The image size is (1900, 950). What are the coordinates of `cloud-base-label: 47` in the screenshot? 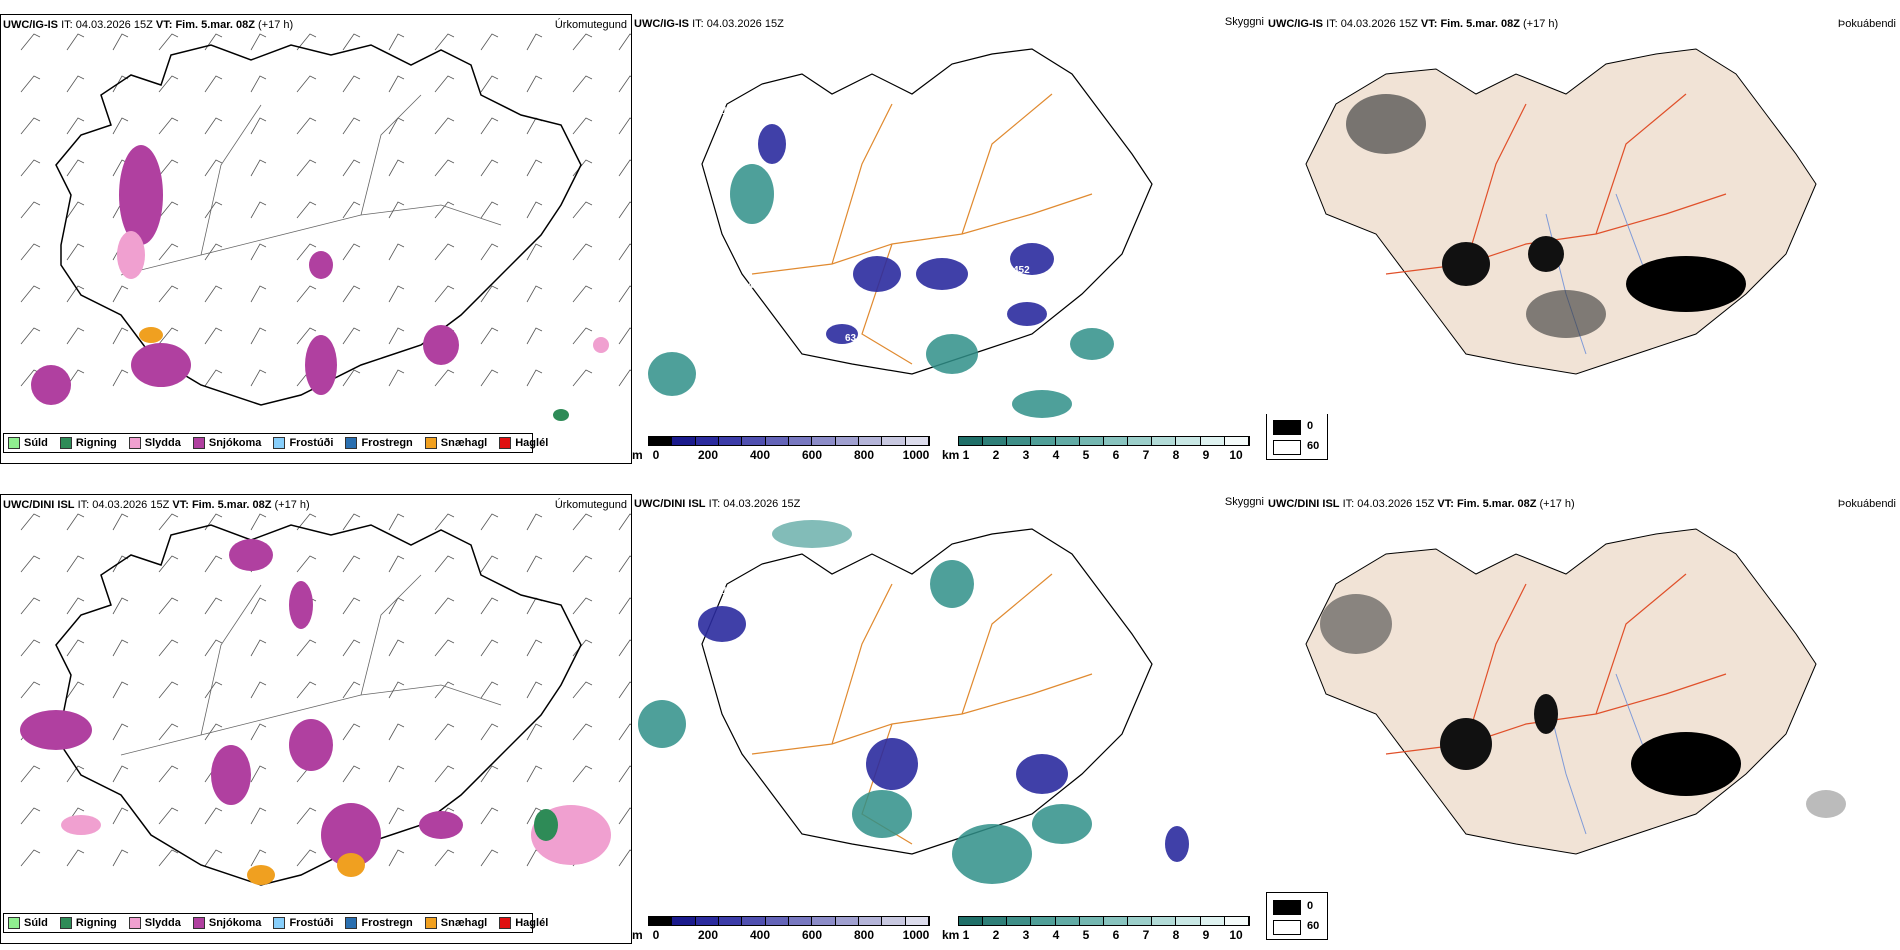 It's located at (1045, 184).